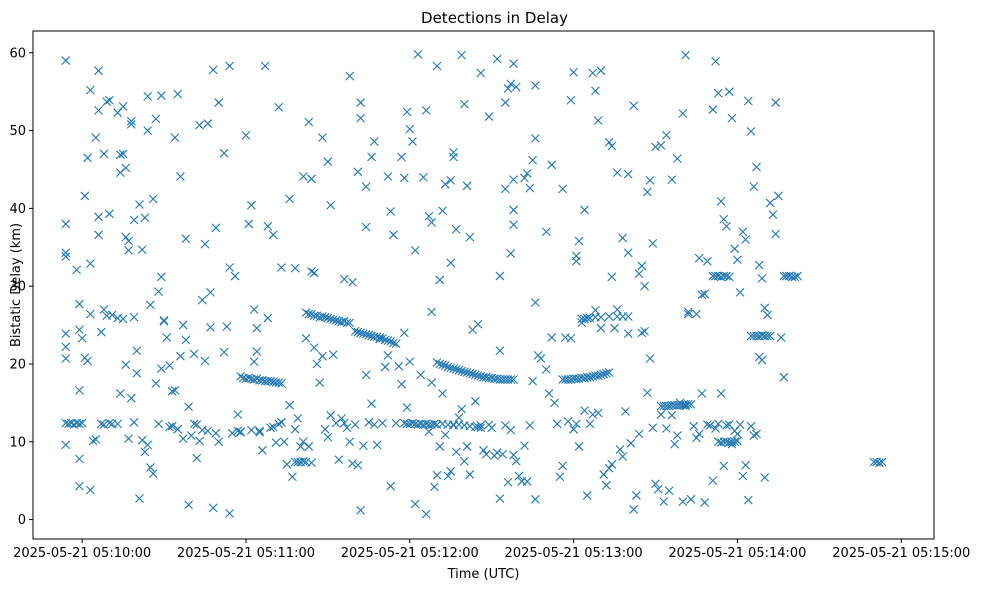 Image resolution: width=986 pixels, height=590 pixels. Describe the element at coordinates (17, 209) in the screenshot. I see `y-tick-label: 40` at that location.